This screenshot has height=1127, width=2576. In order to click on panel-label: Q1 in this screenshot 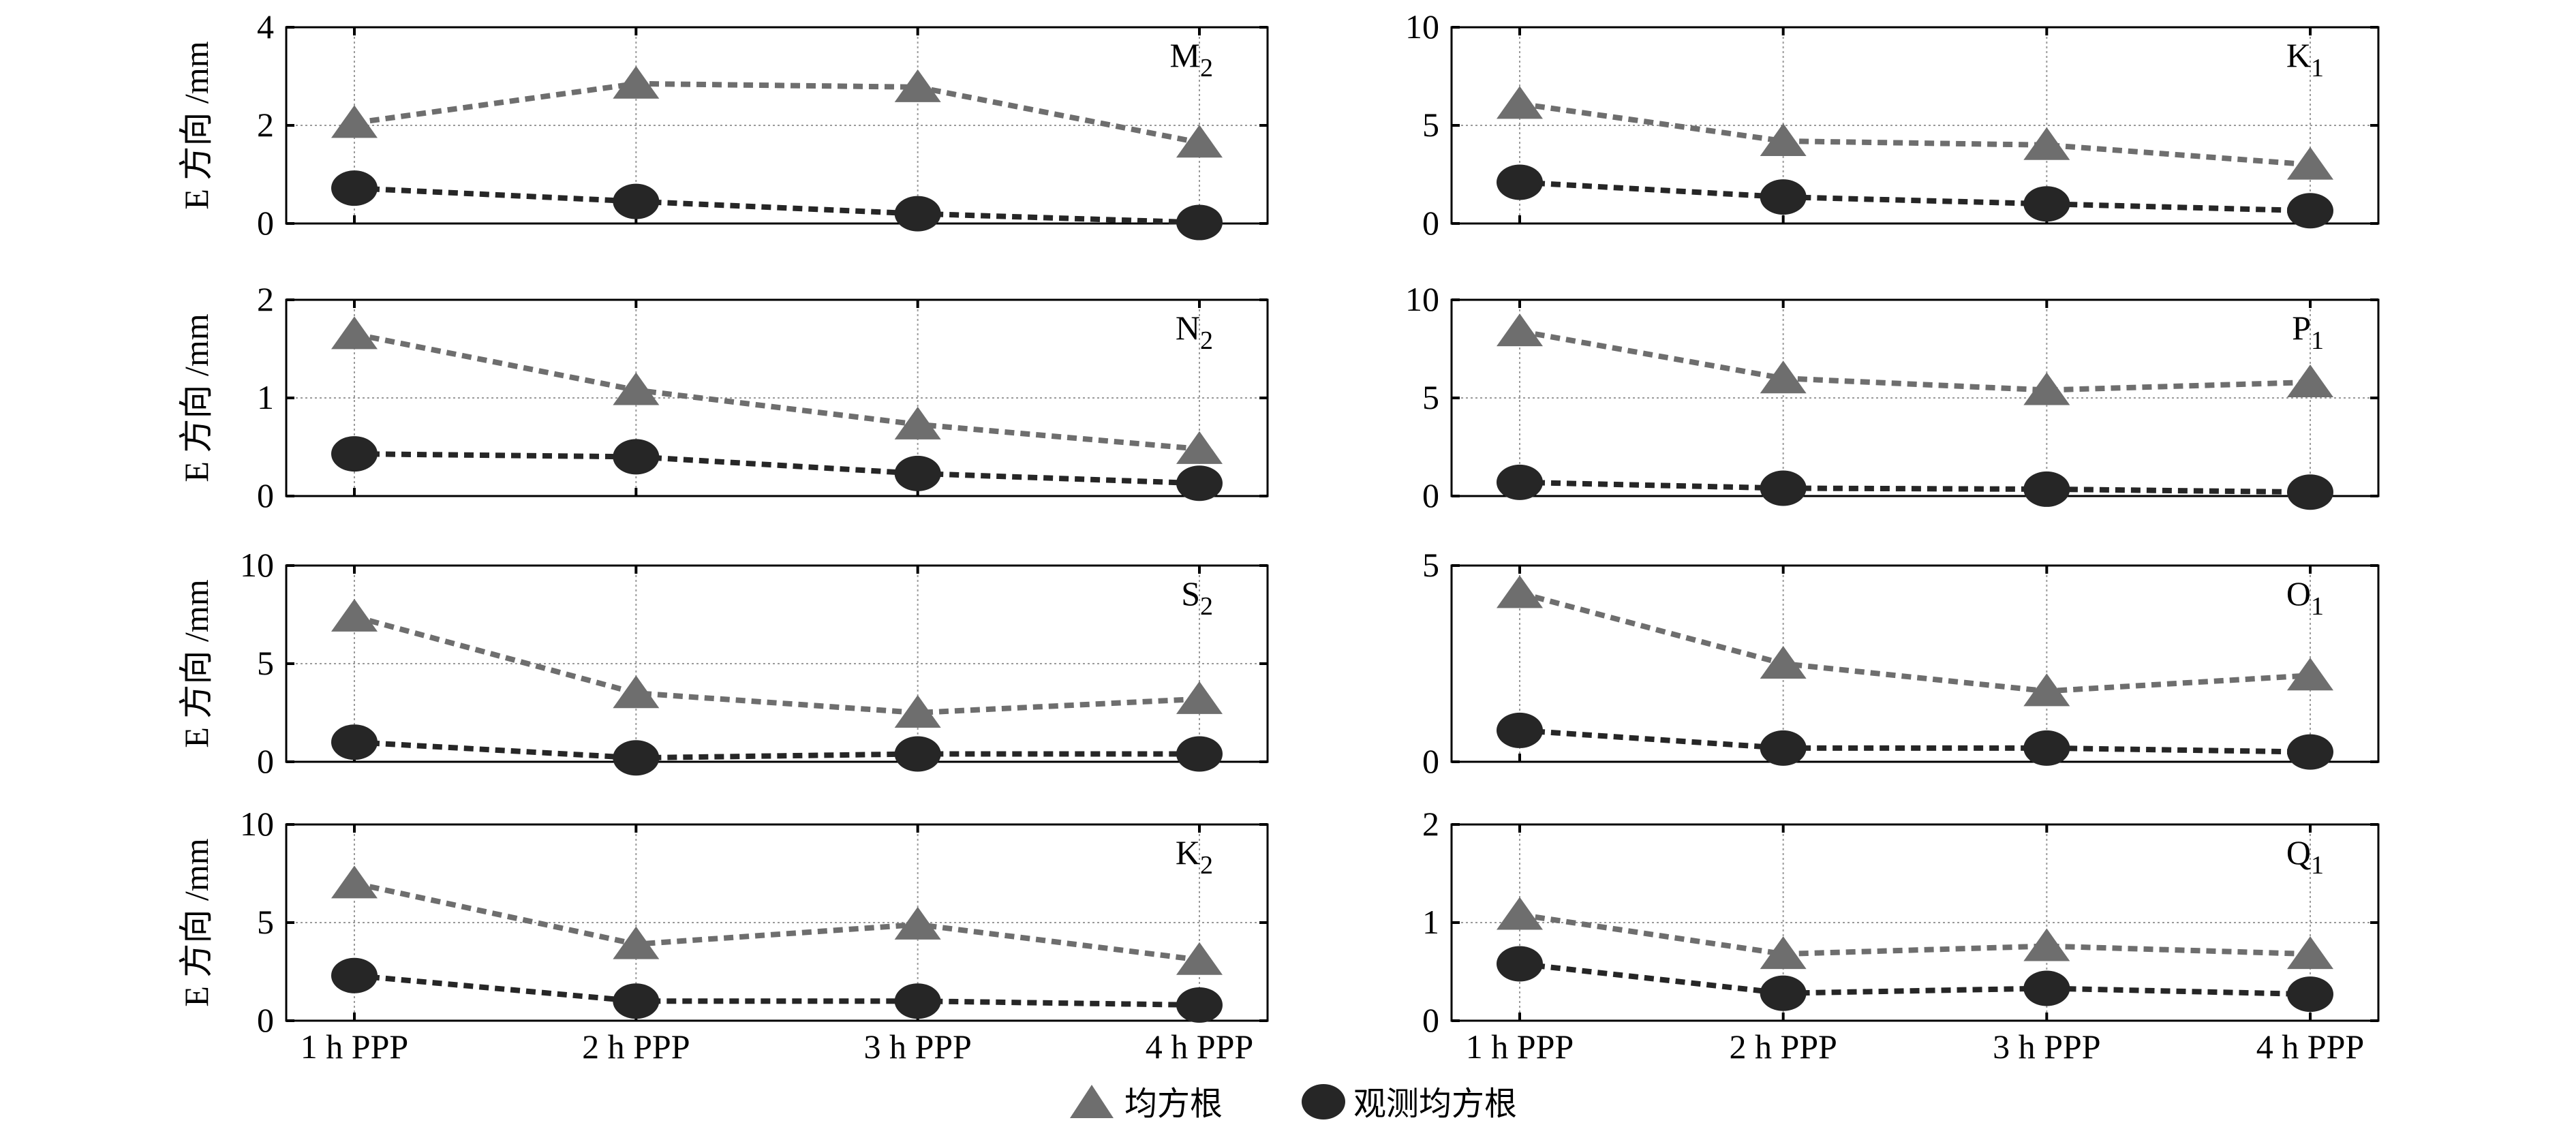, I will do `click(2305, 856)`.